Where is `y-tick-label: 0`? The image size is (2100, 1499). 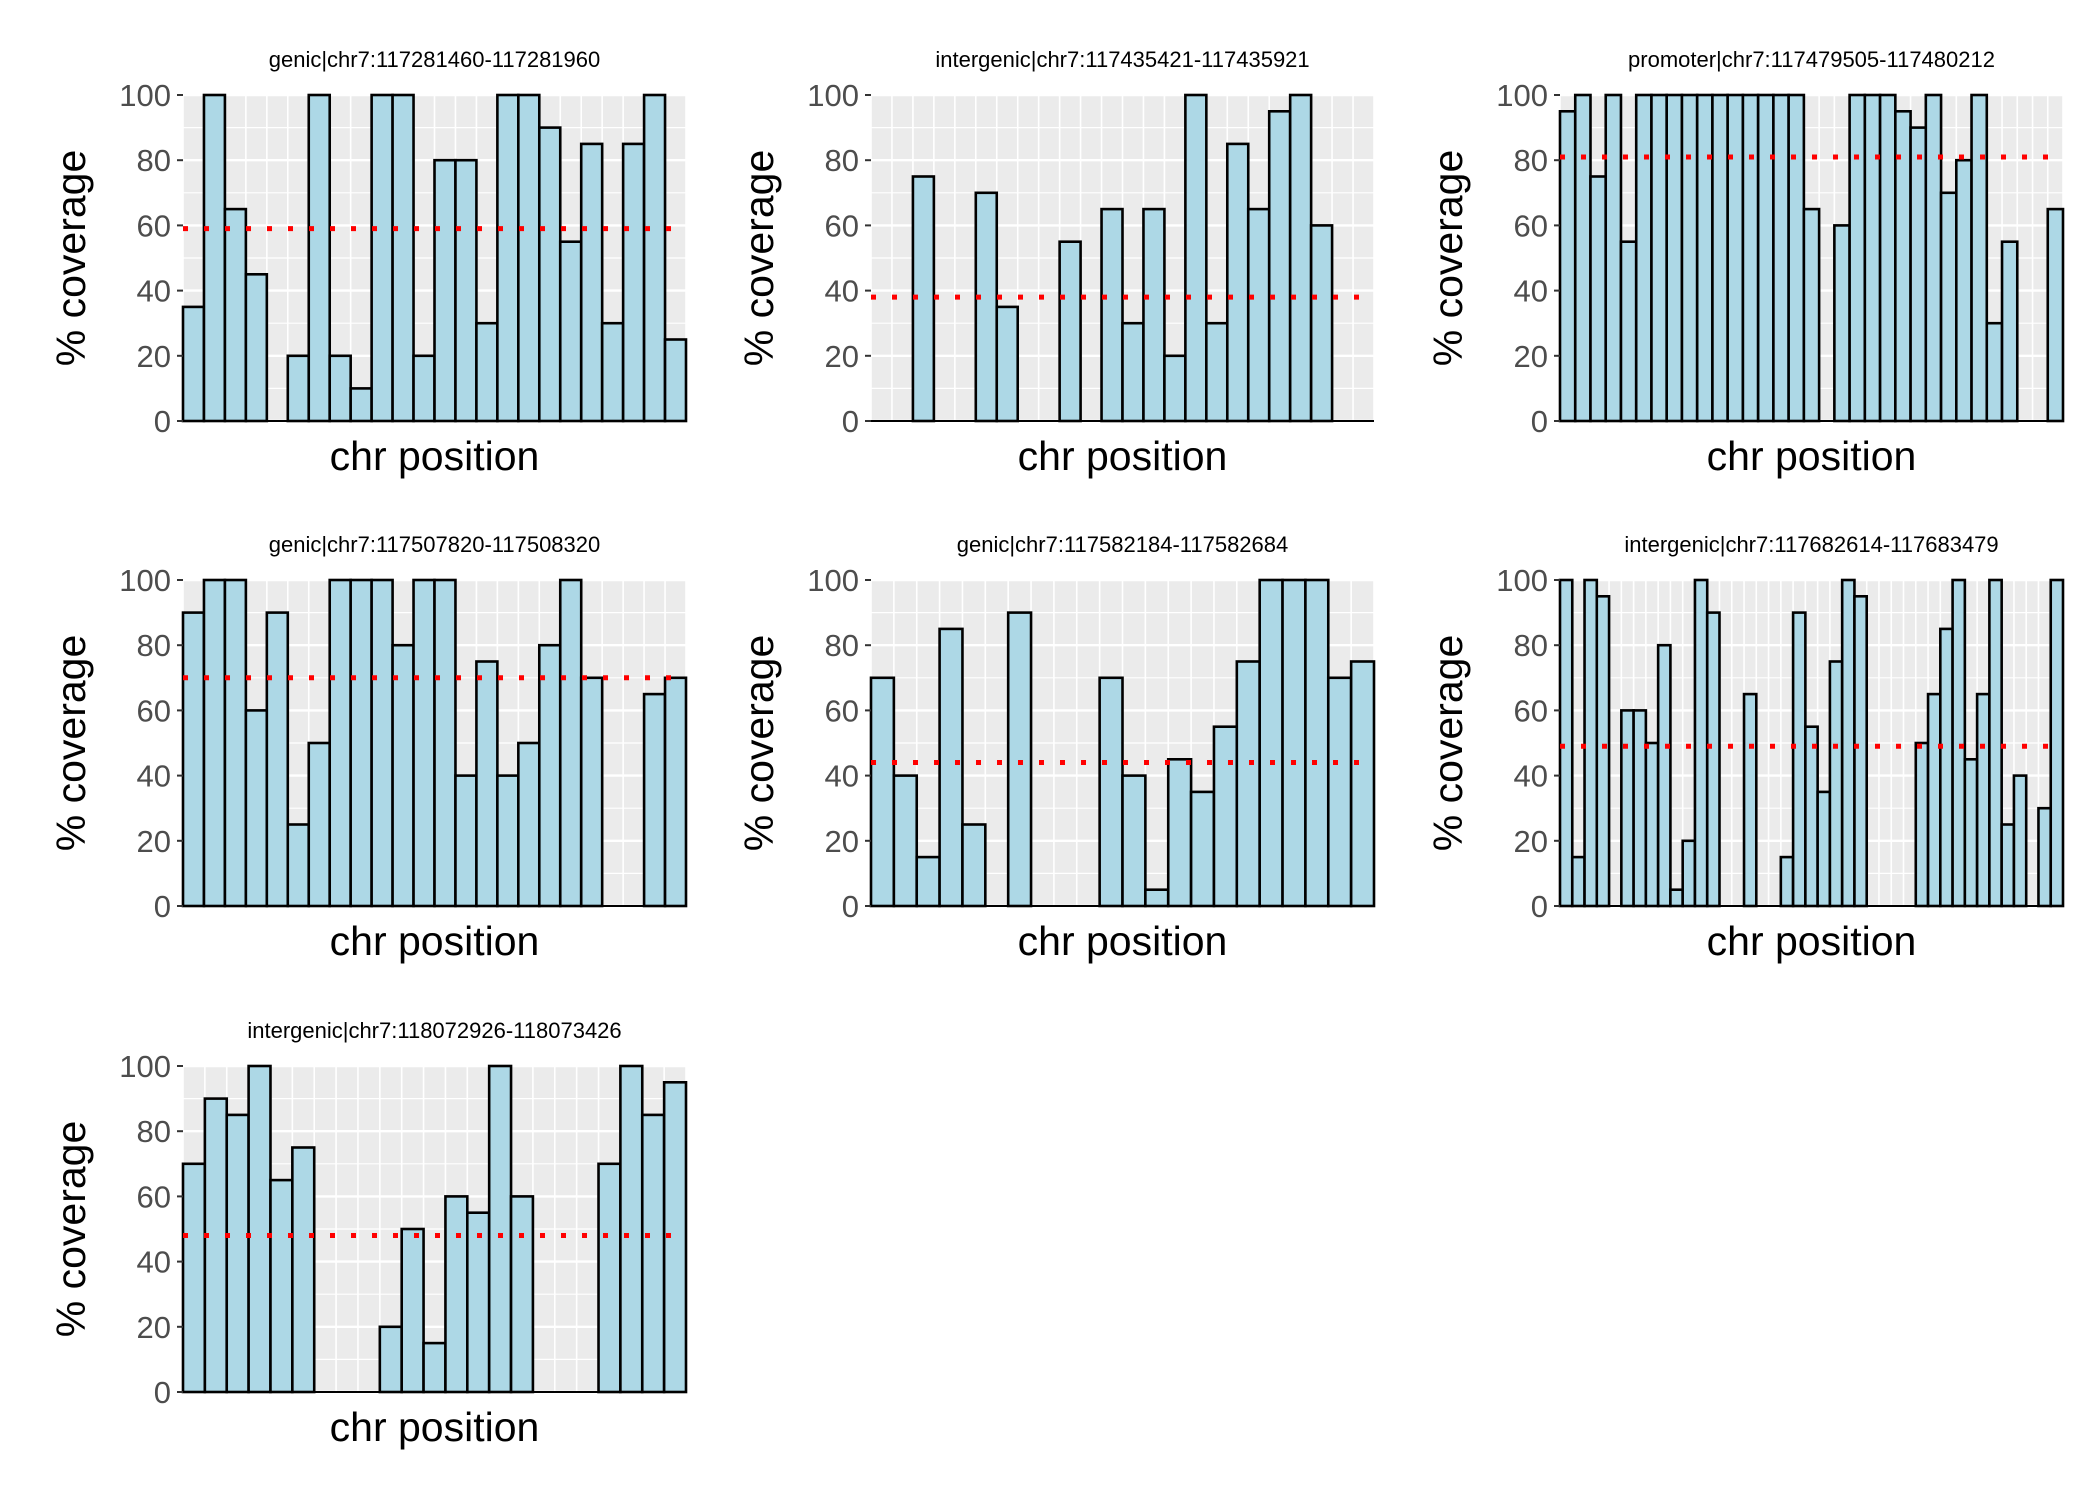
y-tick-label: 0 is located at coordinates (162, 421).